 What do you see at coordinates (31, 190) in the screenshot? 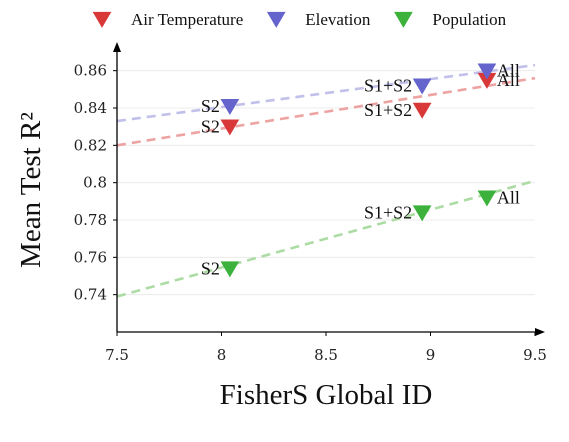
I see `y-axis-title: Mean Test R²` at bounding box center [31, 190].